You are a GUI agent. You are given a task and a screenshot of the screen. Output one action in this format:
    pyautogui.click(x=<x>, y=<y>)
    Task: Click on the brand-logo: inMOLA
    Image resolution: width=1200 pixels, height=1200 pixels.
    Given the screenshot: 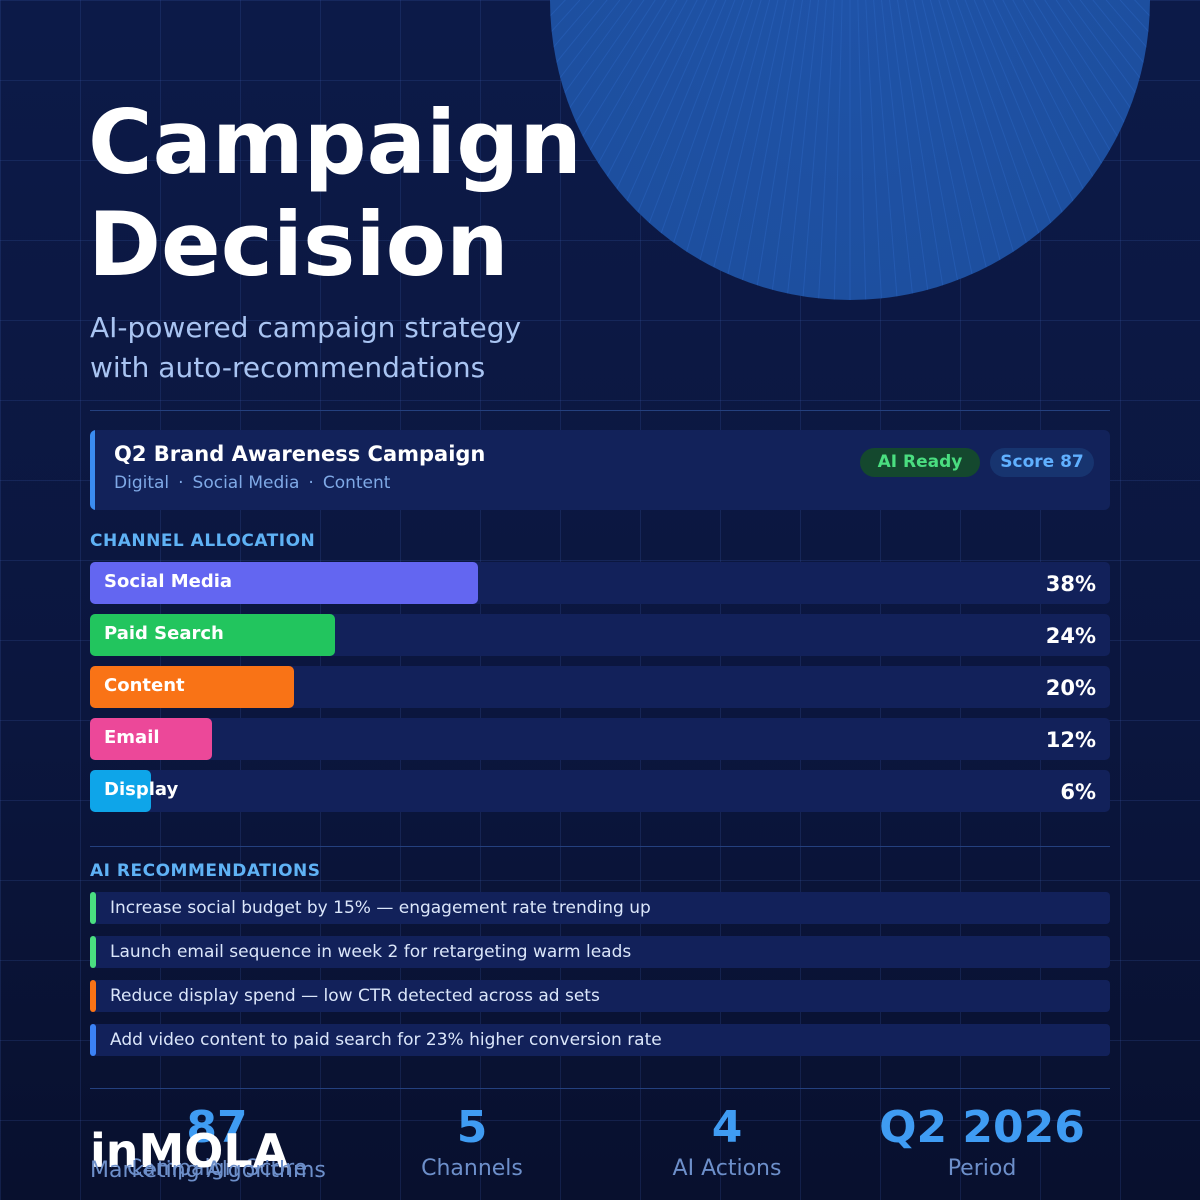 What is the action you would take?
    pyautogui.click(x=189, y=1151)
    